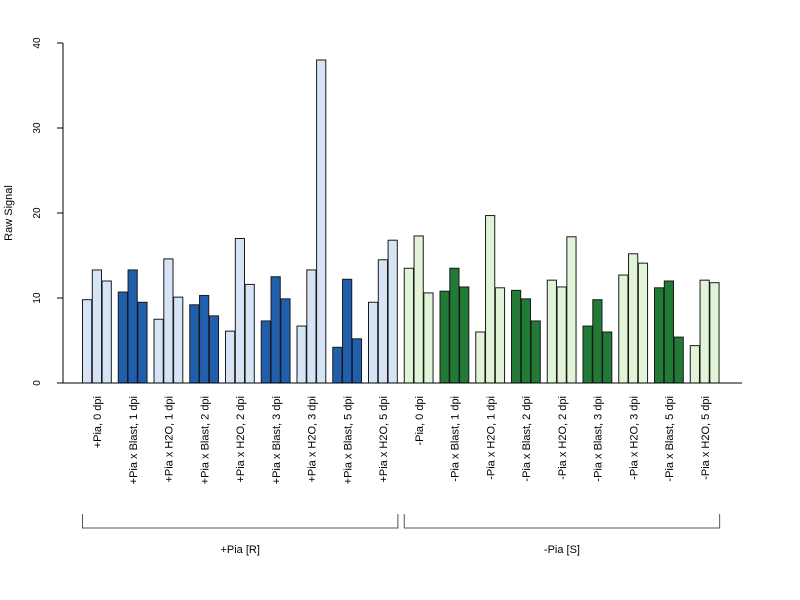 This screenshot has height=600, width=800. Describe the element at coordinates (48, 211) in the screenshot. I see `y-axis: 0 10 20 30 40` at that location.